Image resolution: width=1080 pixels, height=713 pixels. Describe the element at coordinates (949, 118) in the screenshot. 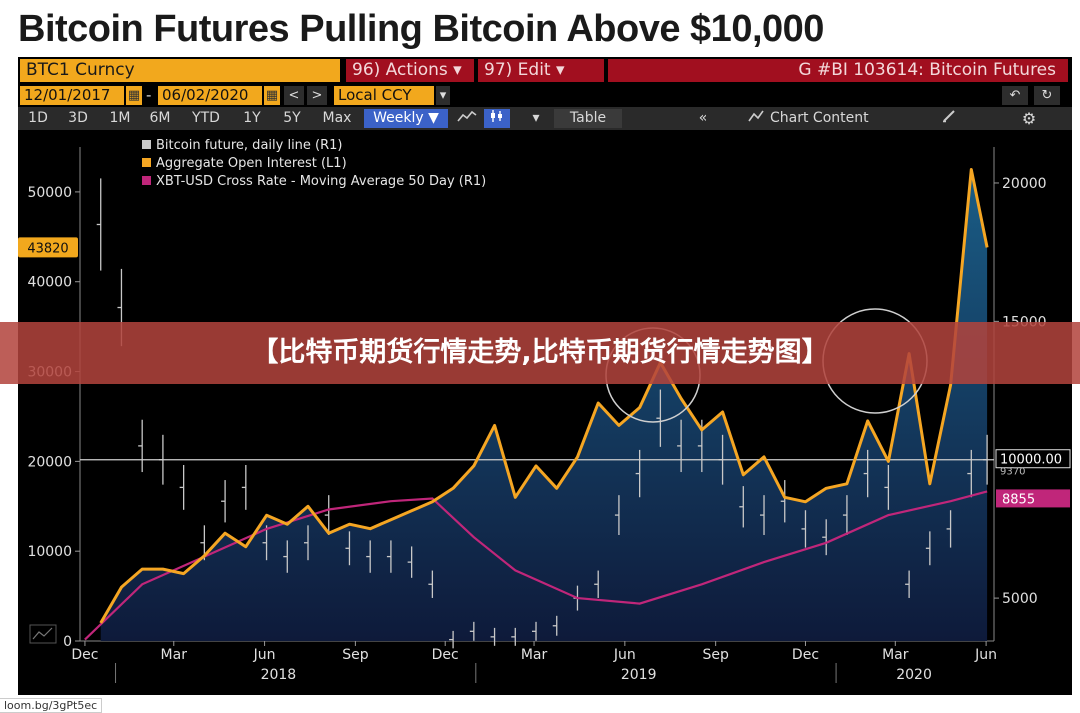

I see `edit-chart-icon` at that location.